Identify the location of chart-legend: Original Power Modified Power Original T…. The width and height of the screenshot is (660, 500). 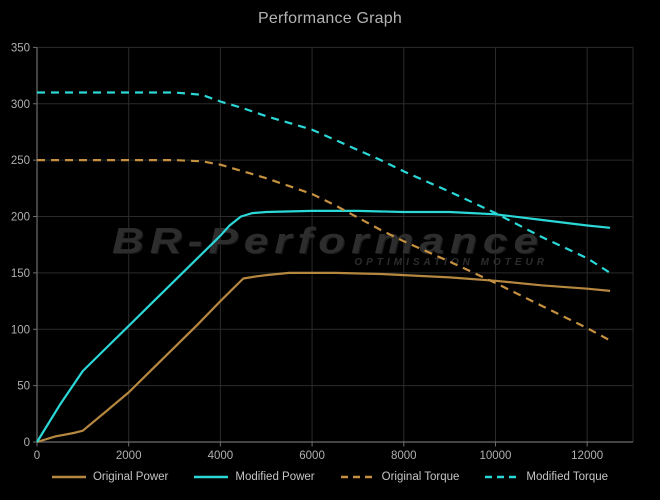
(330, 477).